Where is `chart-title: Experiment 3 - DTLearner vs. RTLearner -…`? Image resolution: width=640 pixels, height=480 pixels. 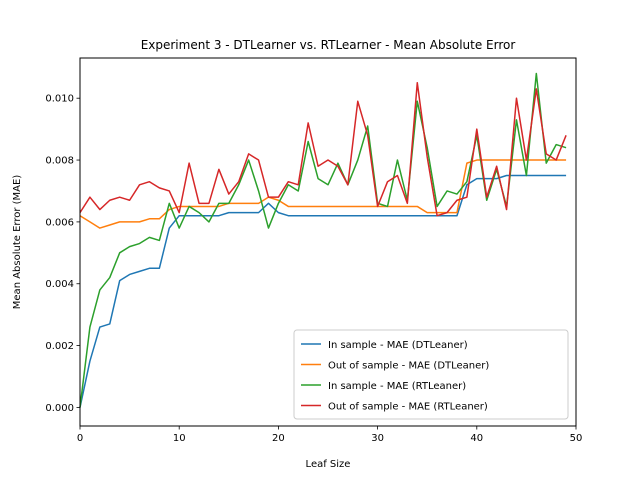 chart-title: Experiment 3 - DTLearner vs. RTLearner -… is located at coordinates (328, 45).